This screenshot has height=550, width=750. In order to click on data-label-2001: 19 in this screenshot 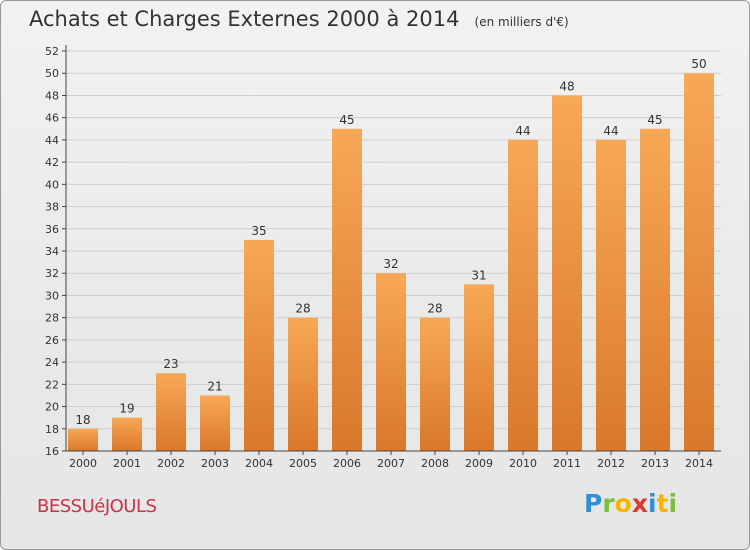, I will do `click(126, 409)`.